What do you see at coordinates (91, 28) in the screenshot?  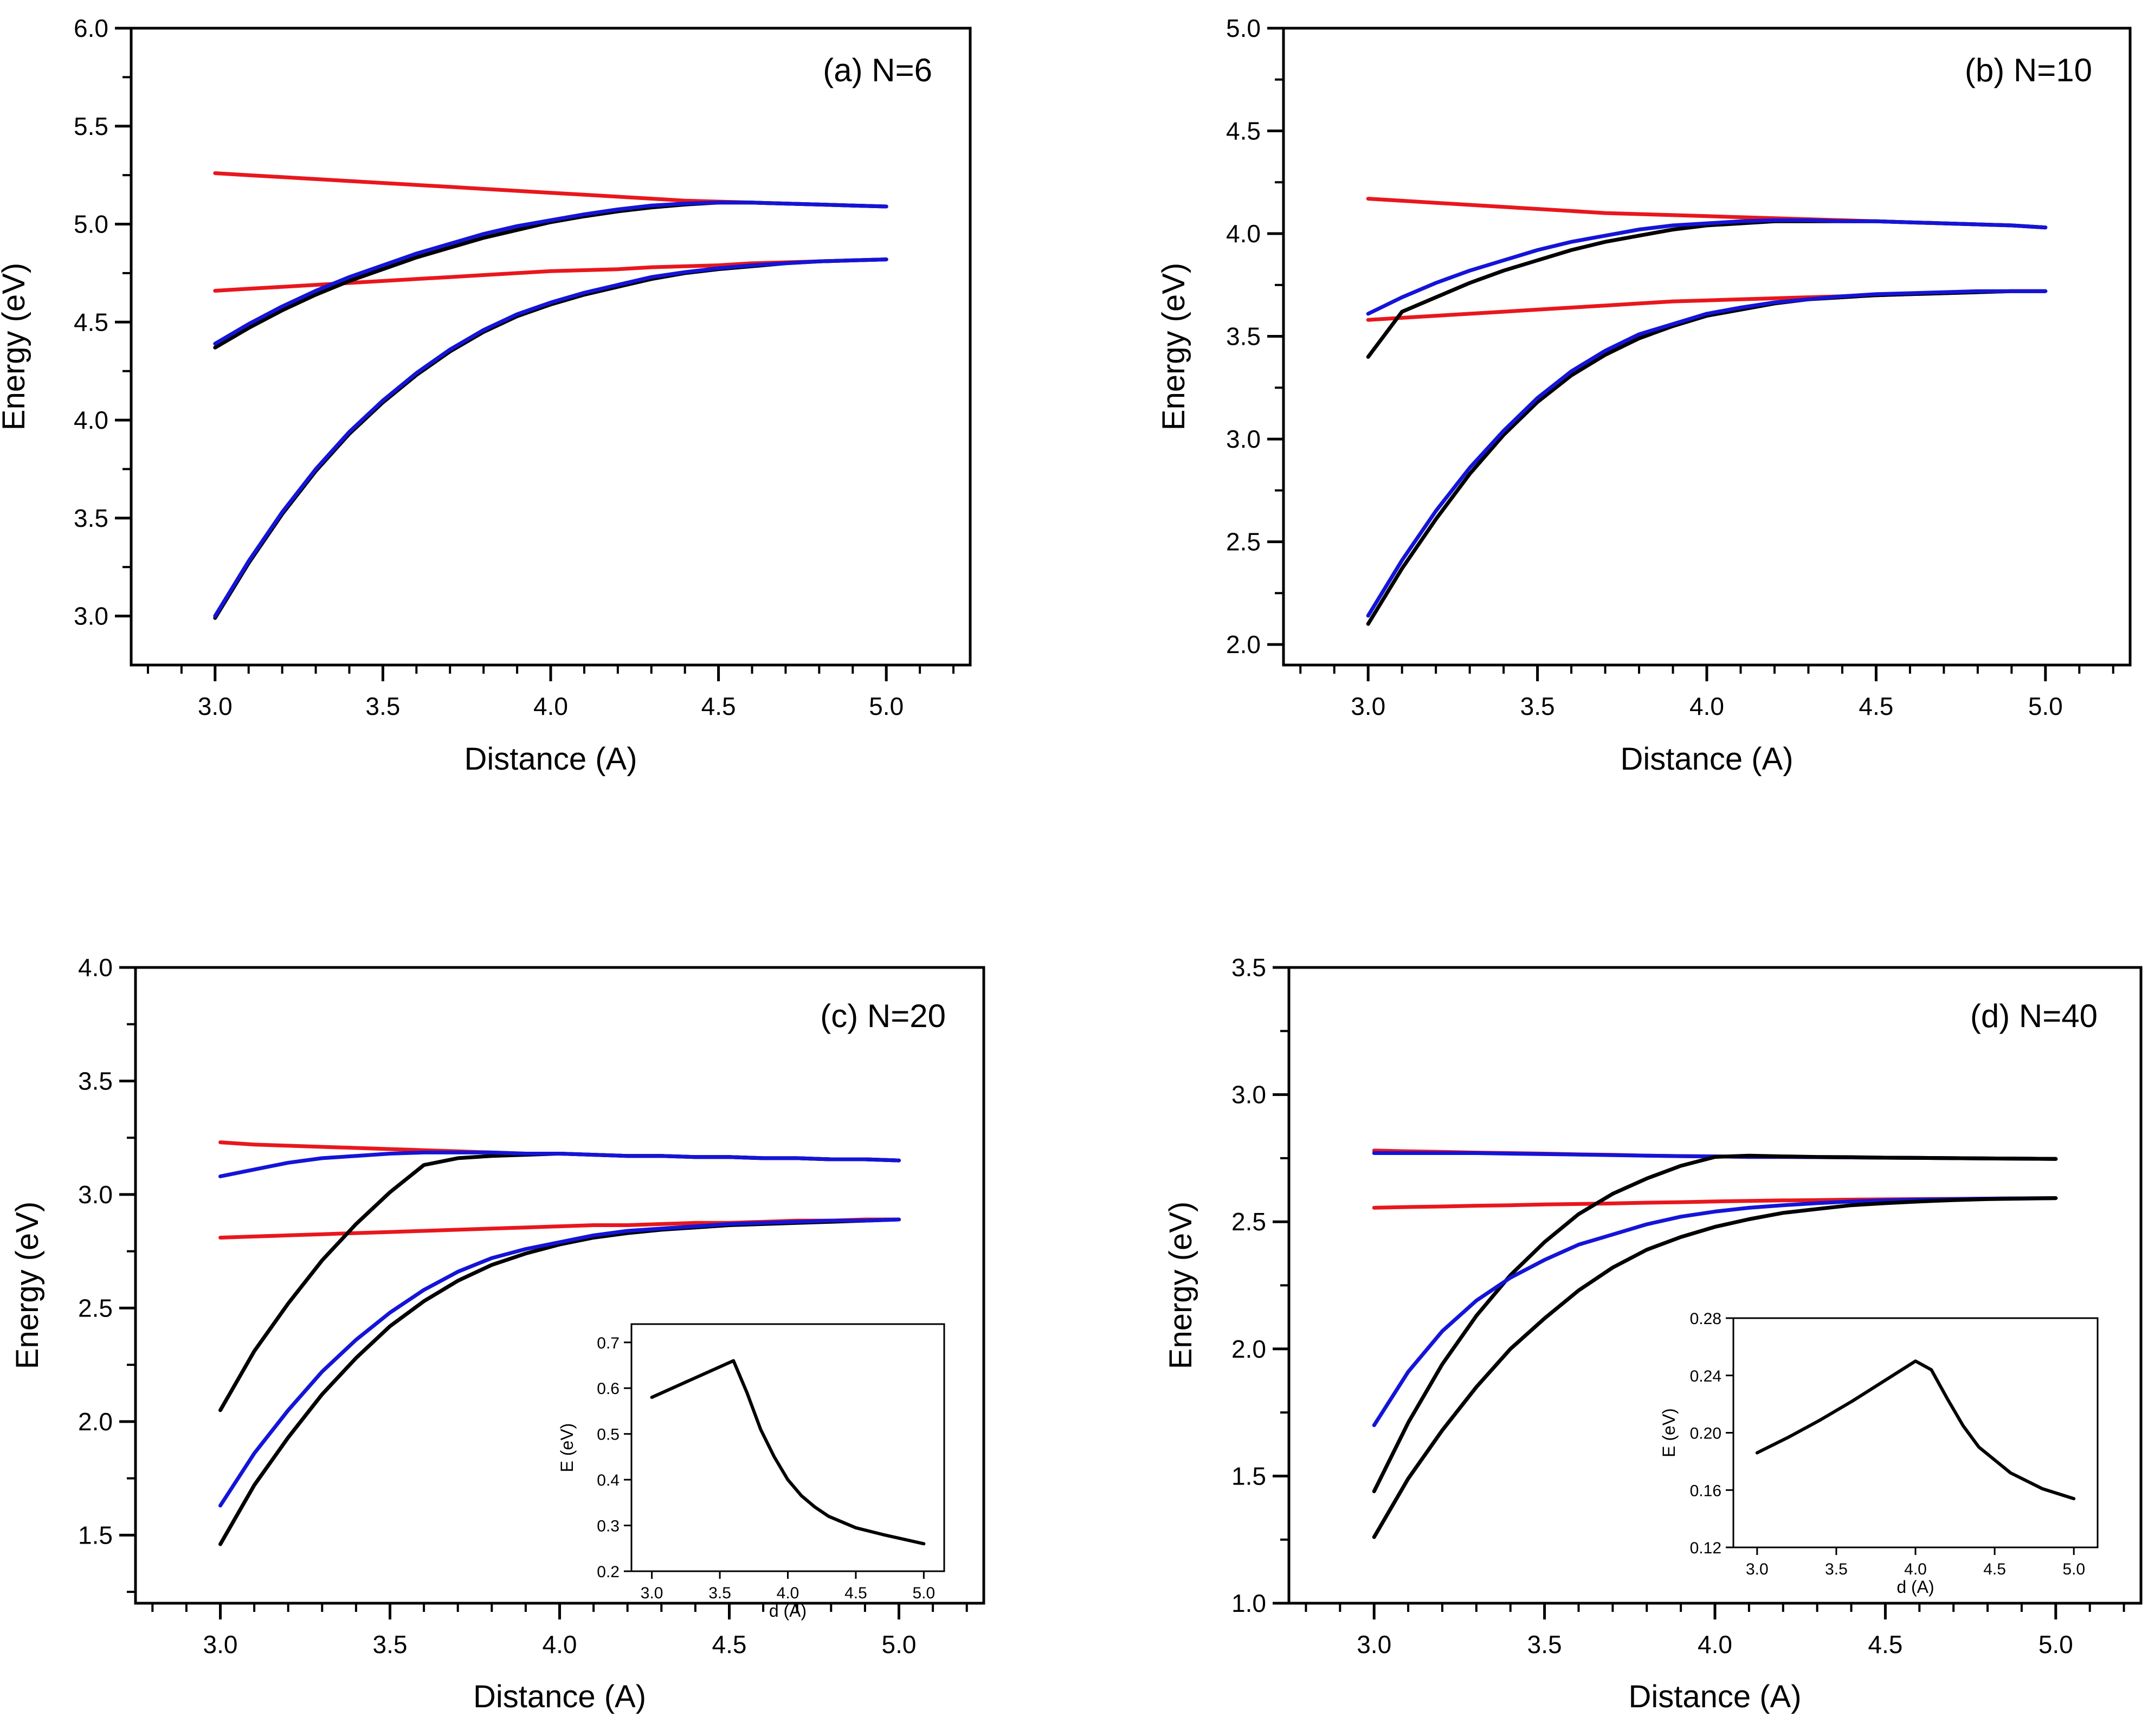 I see `y-tick-label: 6.0` at bounding box center [91, 28].